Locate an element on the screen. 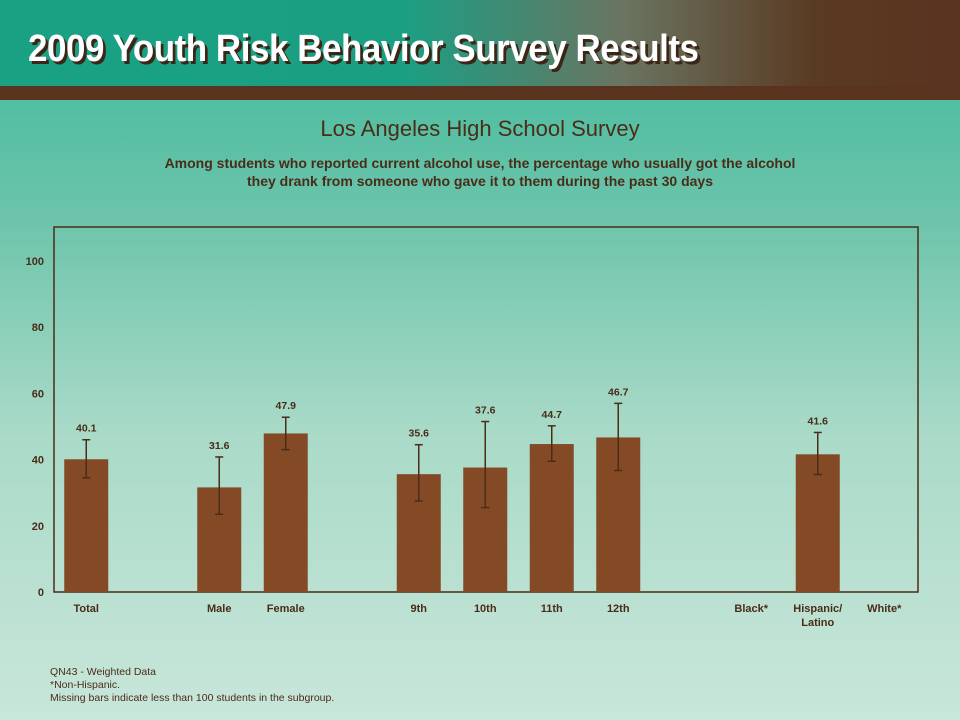 The image size is (960, 720). bar-value-label: 47.9 is located at coordinates (286, 406).